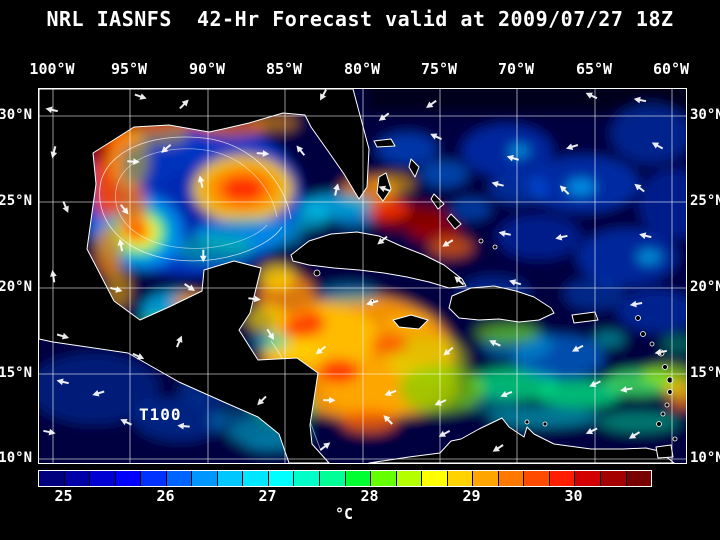 Image resolution: width=720 pixels, height=540 pixels. Describe the element at coordinates (17, 277) in the screenshot. I see `latitude-axis-left: 30°N 25°N 20°N 15°N 10°N` at that location.